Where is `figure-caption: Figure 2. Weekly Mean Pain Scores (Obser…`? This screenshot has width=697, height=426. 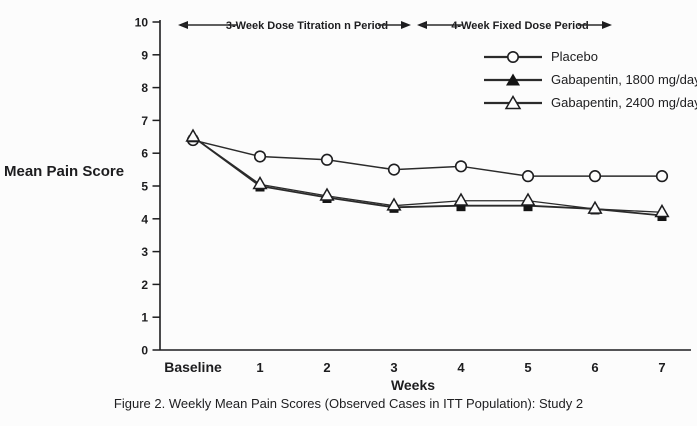 figure-caption: Figure 2. Weekly Mean Pain Scores (Obser… is located at coordinates (348, 403).